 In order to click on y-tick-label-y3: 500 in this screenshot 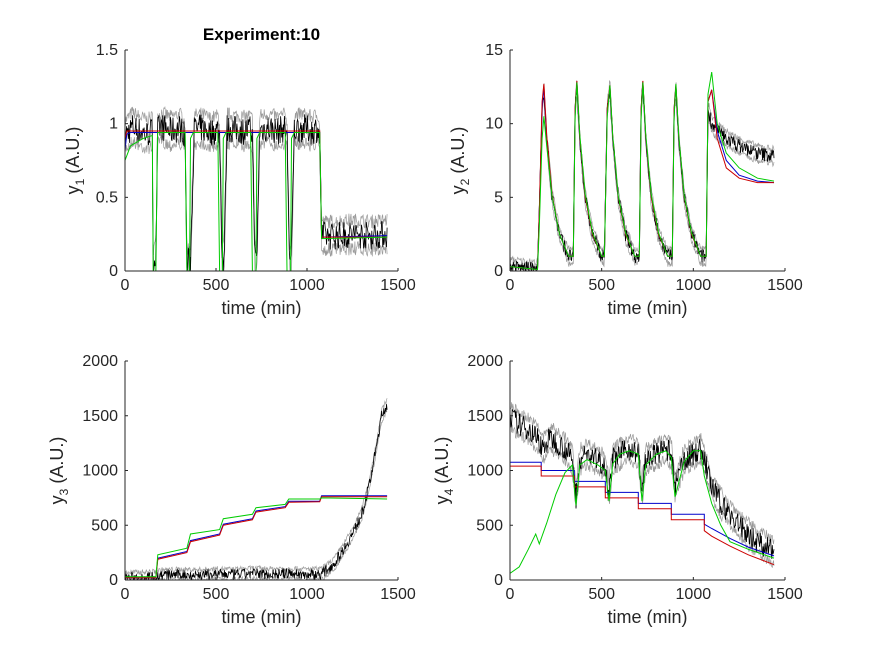, I will do `click(104, 525)`.